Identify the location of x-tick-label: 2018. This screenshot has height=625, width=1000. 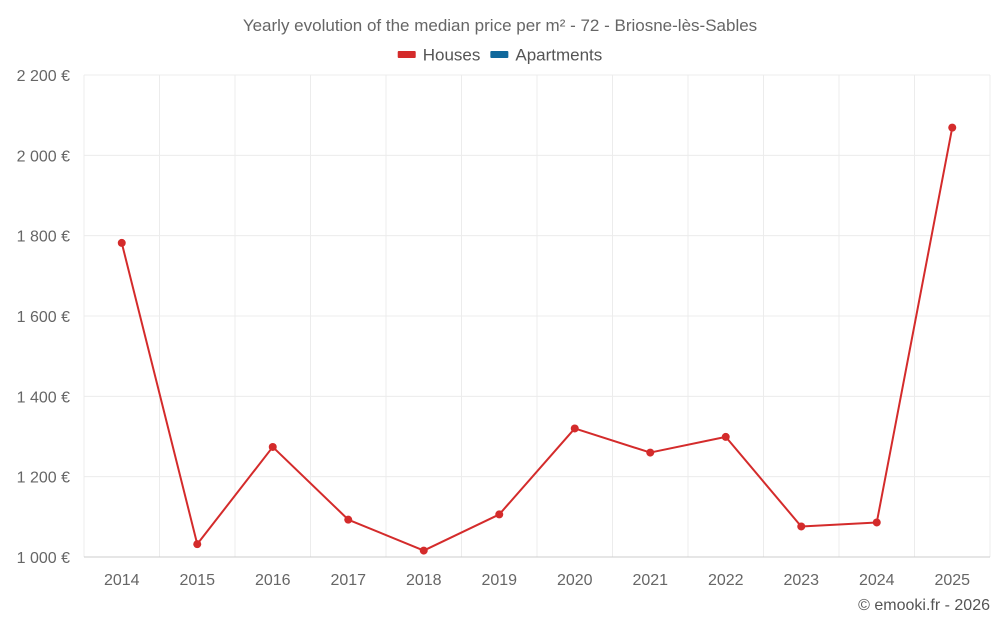
(424, 580).